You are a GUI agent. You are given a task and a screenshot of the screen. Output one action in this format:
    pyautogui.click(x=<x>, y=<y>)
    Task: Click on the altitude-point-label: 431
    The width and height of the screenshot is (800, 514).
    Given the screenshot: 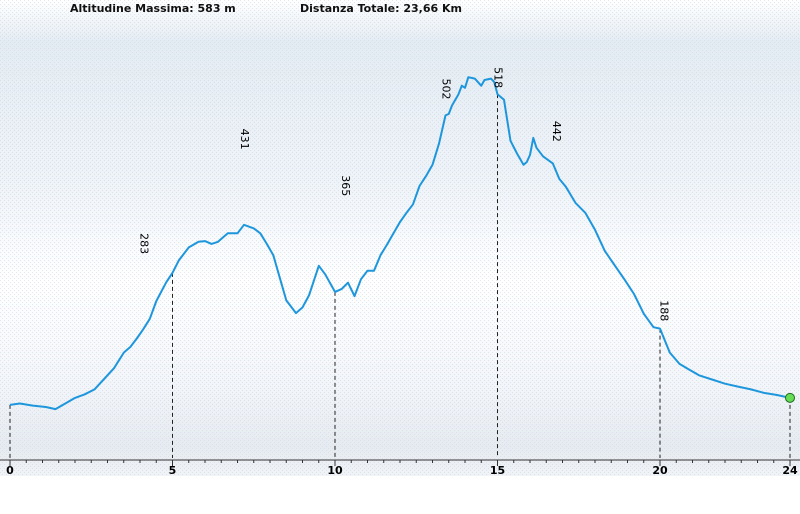 What is the action you would take?
    pyautogui.click(x=244, y=139)
    